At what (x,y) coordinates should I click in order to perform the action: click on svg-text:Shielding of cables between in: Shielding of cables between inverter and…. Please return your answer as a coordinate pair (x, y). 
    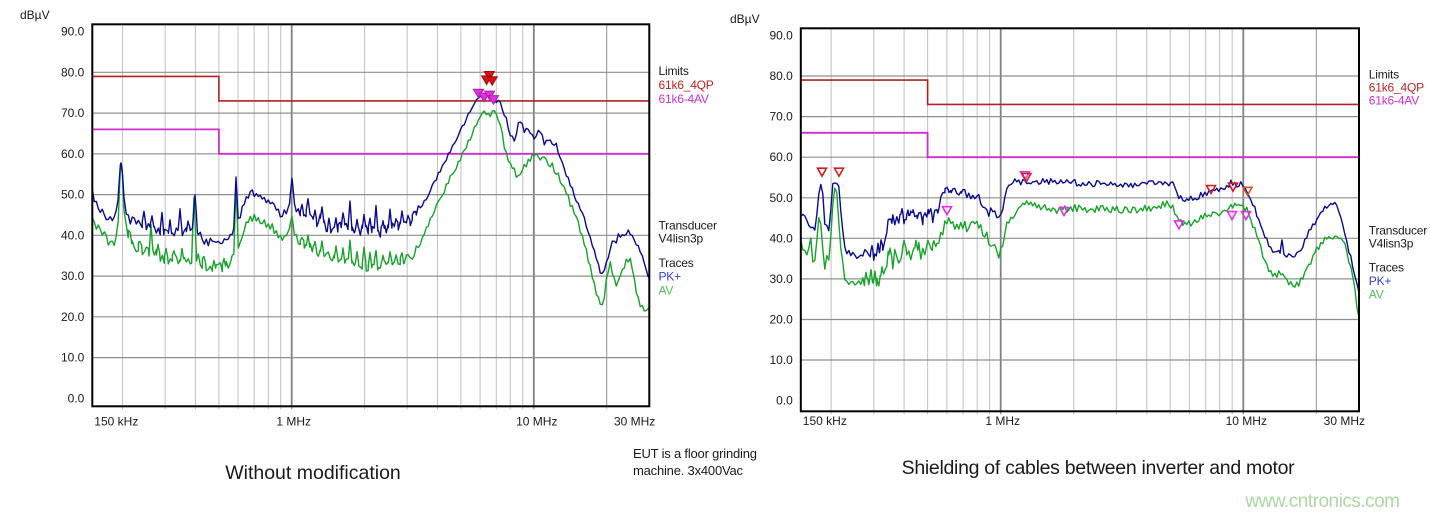
    Looking at the image, I should click on (1098, 468).